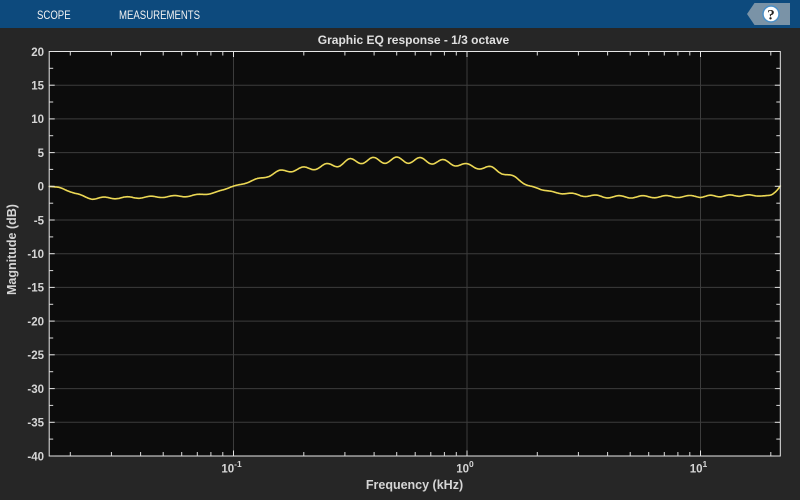 This screenshot has height=500, width=800. Describe the element at coordinates (414, 485) in the screenshot. I see `svg-text: Frequency (kHz)` at that location.